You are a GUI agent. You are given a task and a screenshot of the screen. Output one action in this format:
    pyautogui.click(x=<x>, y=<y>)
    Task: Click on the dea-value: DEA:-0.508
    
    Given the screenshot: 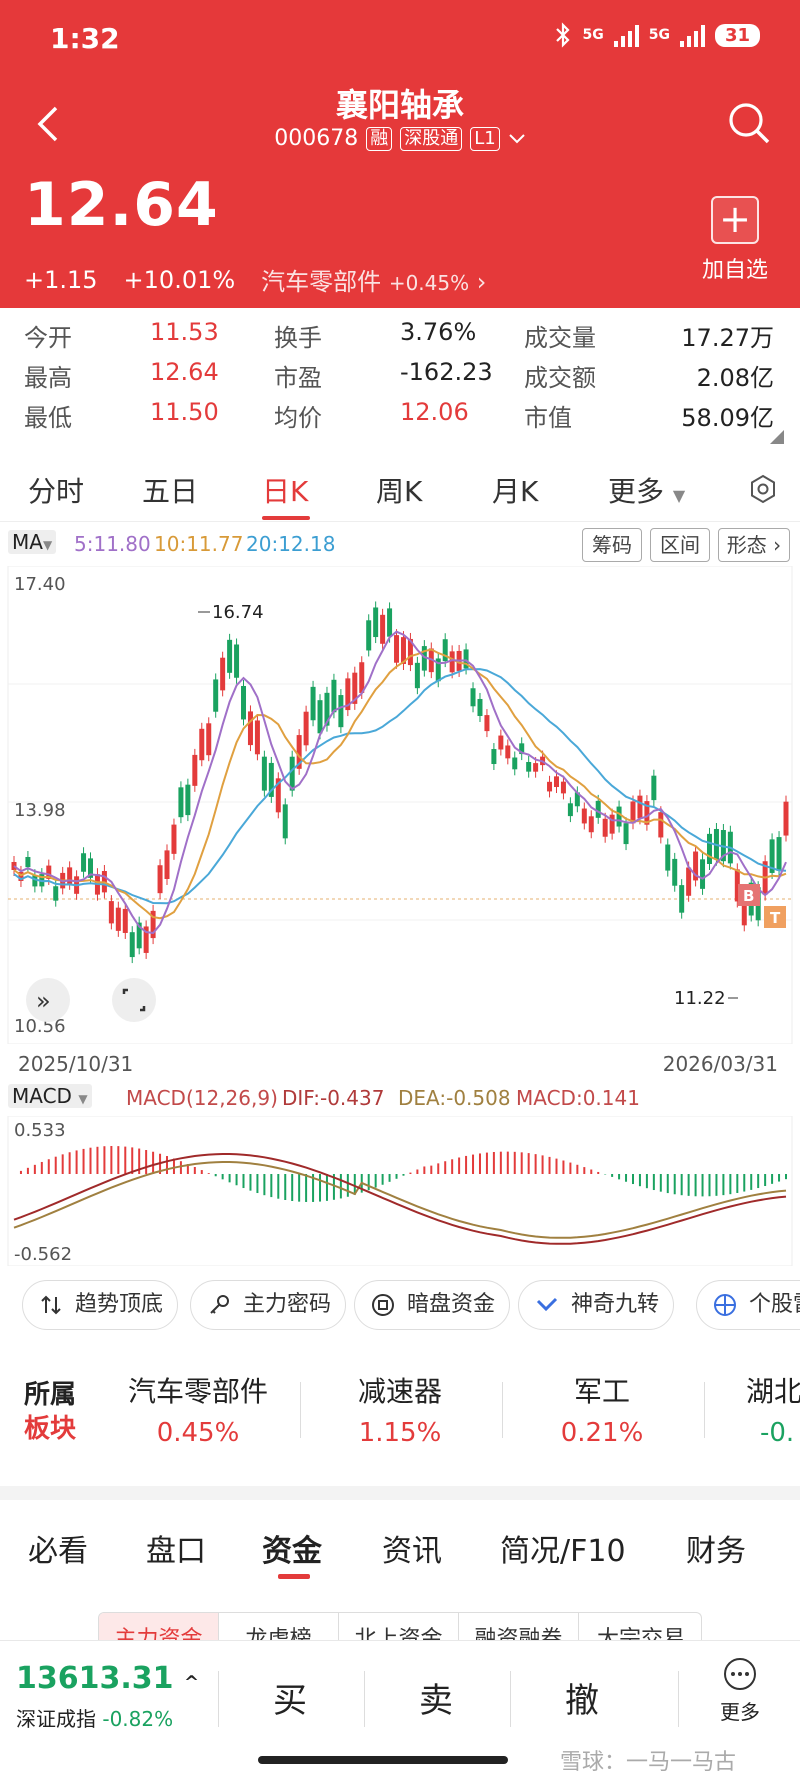 What is the action you would take?
    pyautogui.click(x=454, y=1098)
    